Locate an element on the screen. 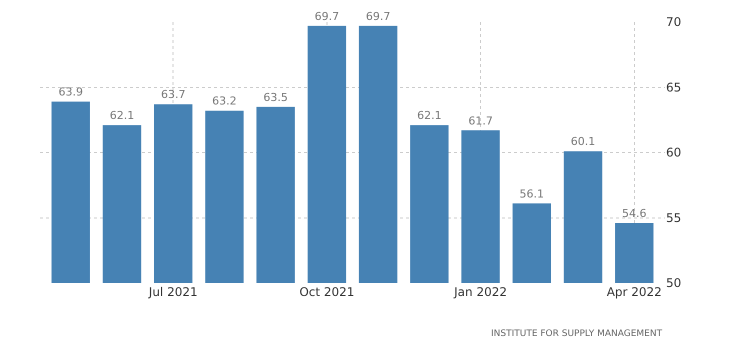  y-tick-label: 60 is located at coordinates (674, 153).